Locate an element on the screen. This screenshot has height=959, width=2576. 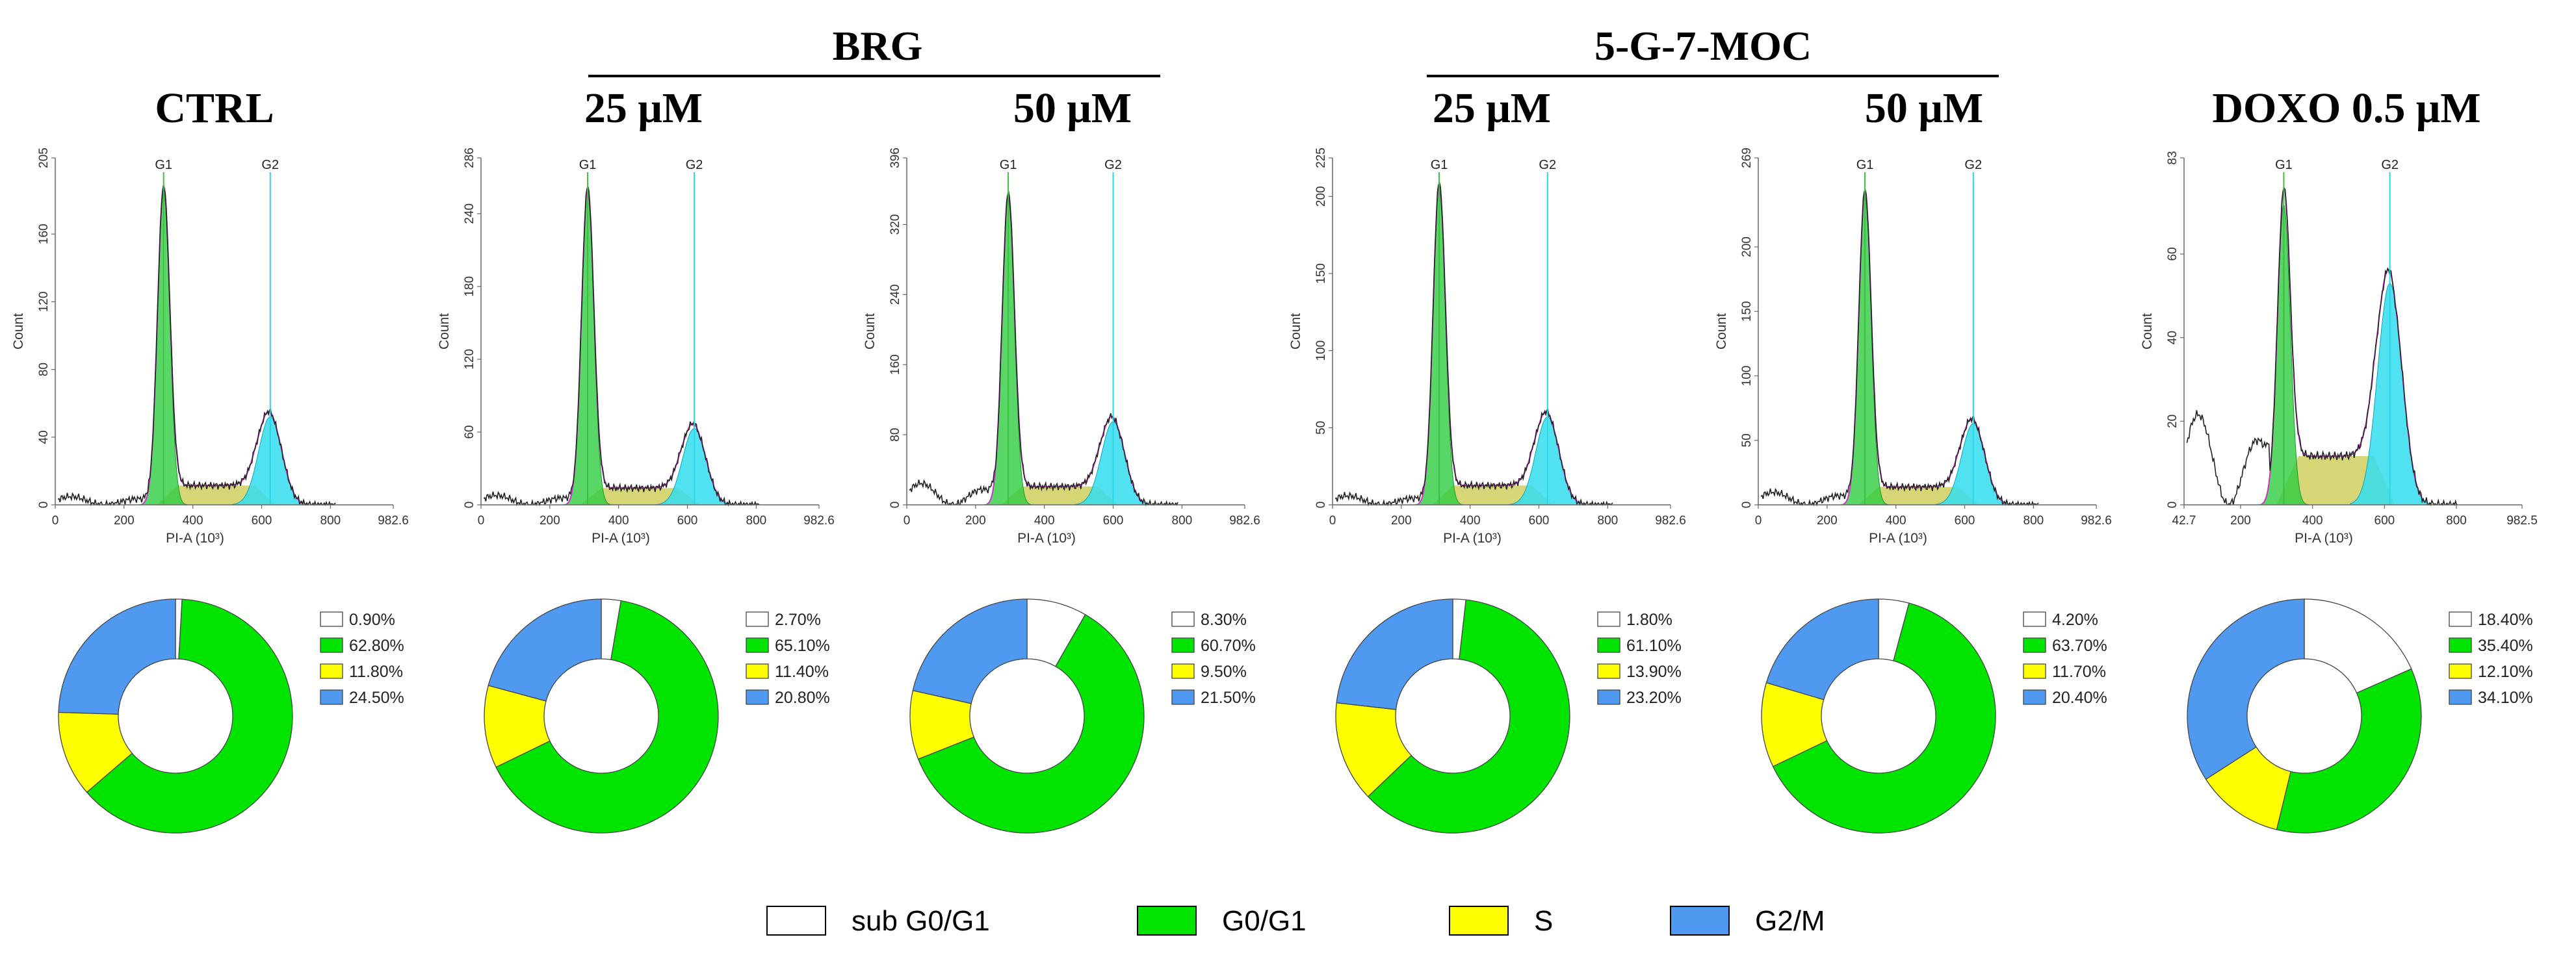
panel-2-y-tick-label: 60 is located at coordinates (469, 432).